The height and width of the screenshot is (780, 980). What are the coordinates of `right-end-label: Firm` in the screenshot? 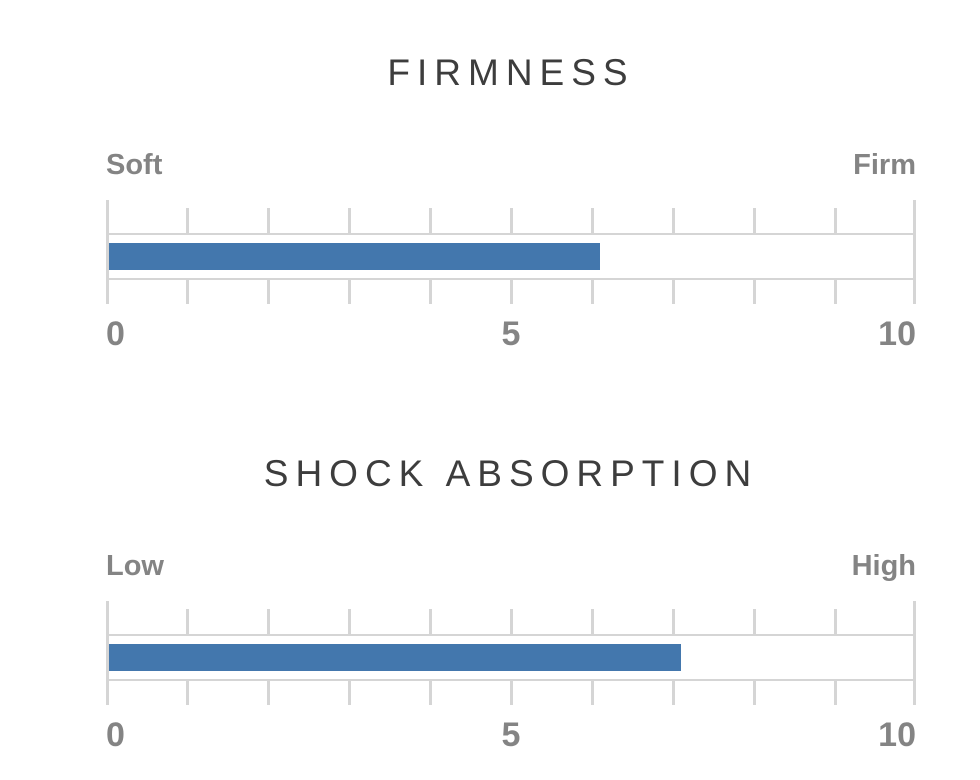 It's located at (884, 165).